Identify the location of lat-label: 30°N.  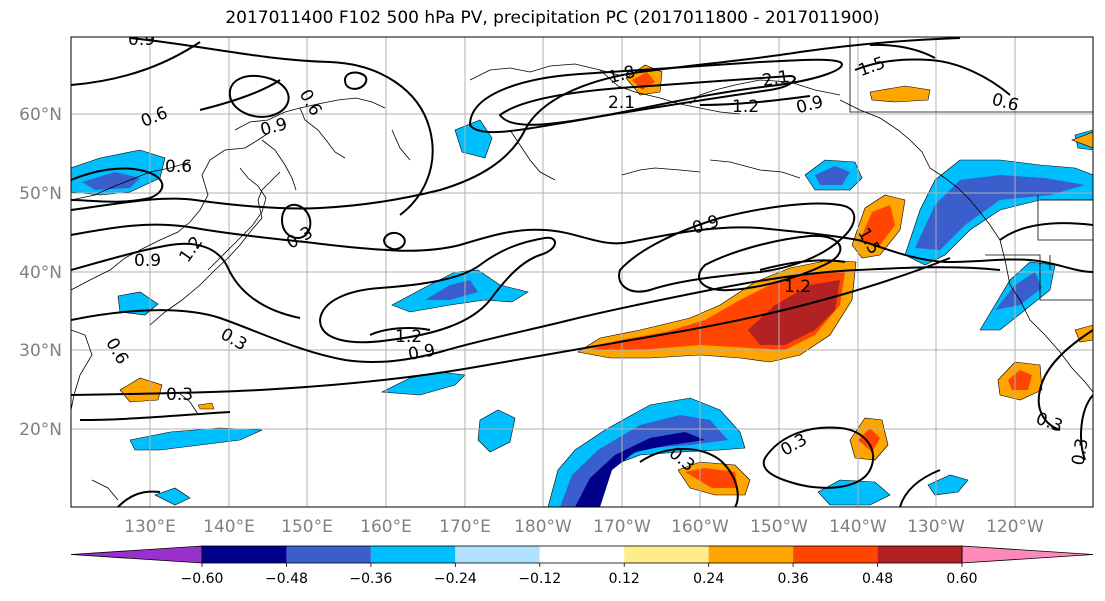
(40, 351).